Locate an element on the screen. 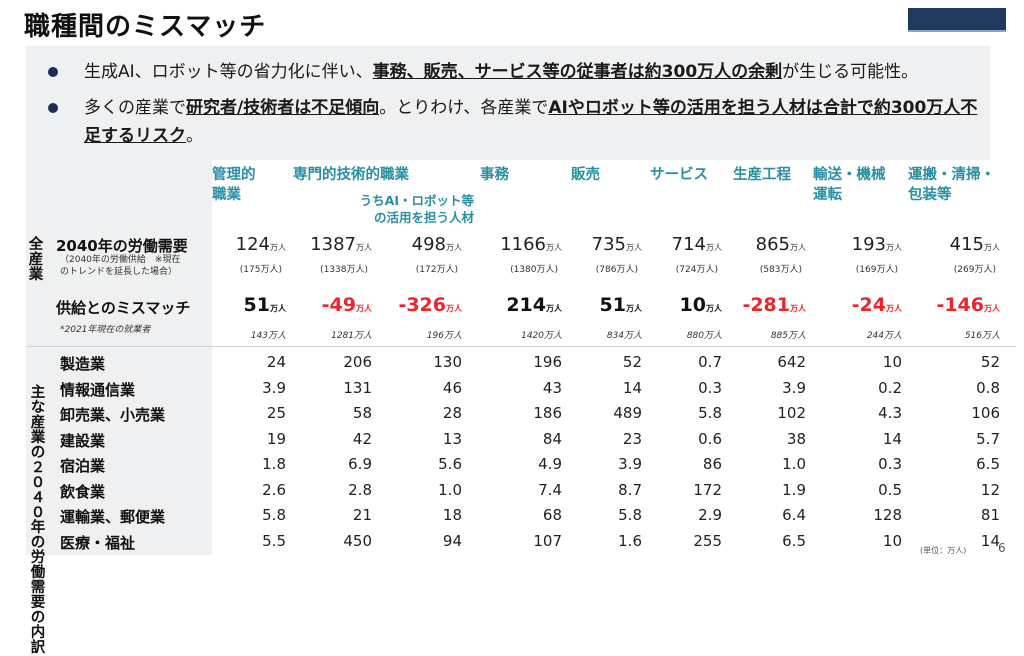 The height and width of the screenshot is (656, 1024). bullet-segment: 多くの産業で is located at coordinates (135, 108).